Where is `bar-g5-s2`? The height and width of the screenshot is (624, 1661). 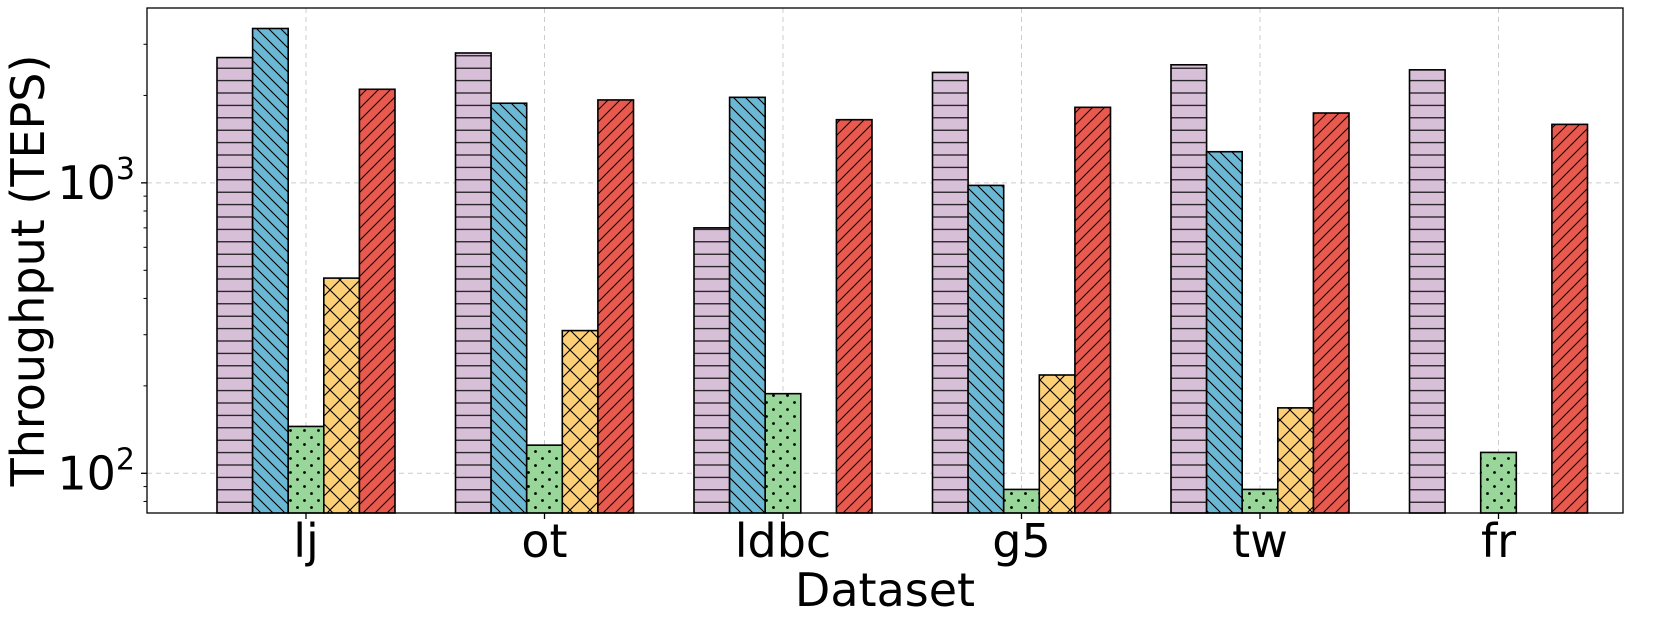
bar-g5-s2 is located at coordinates (986, 349).